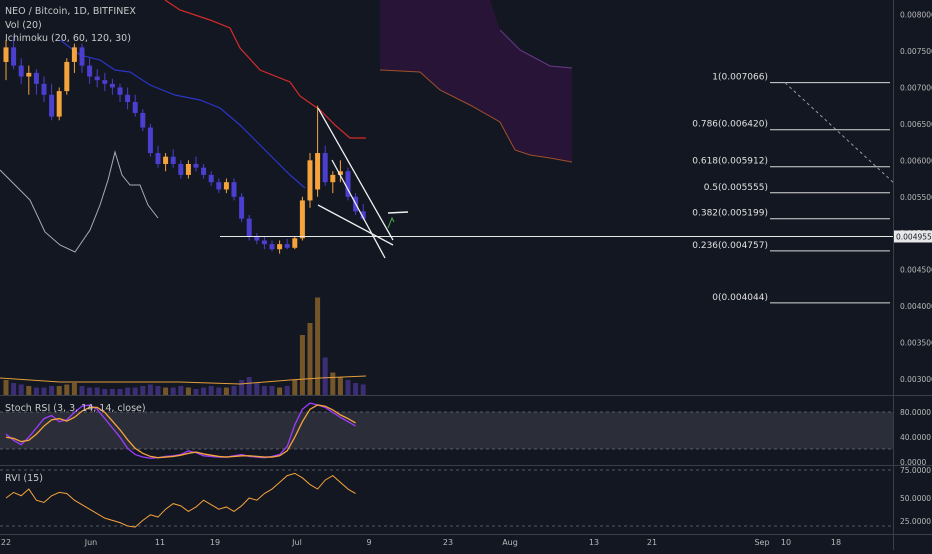 The height and width of the screenshot is (554, 932). What do you see at coordinates (915, 498) in the screenshot?
I see `rvi-tick-label: 50.0000` at bounding box center [915, 498].